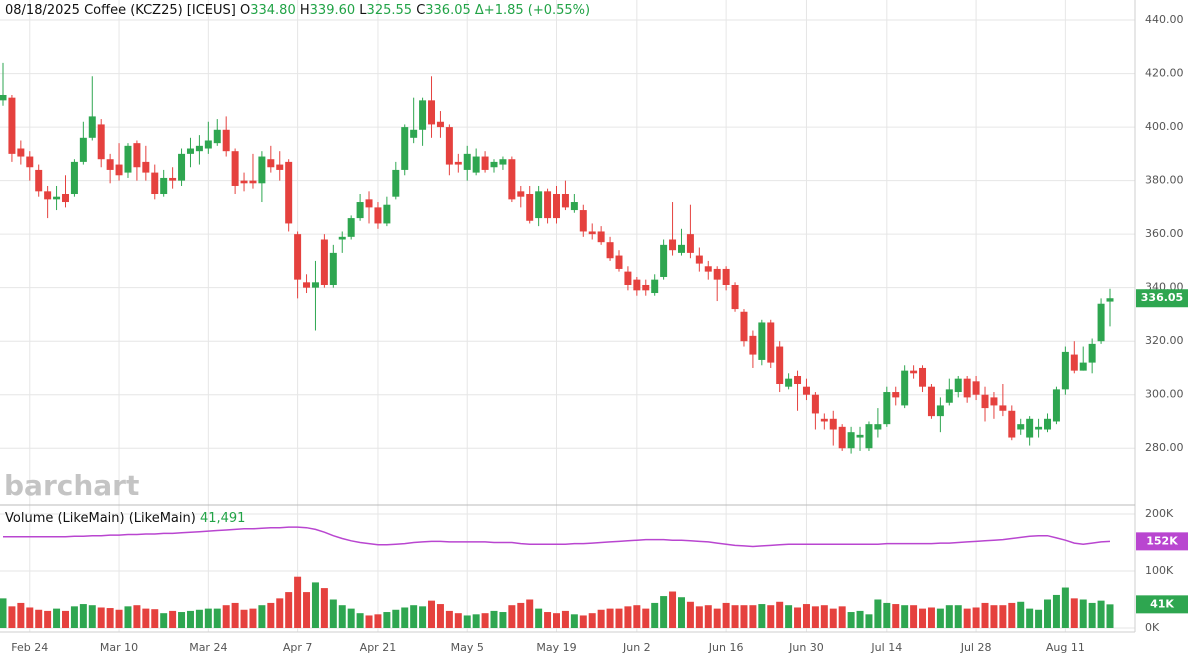  I want to click on x-tick-label: Mar 10, so click(119, 647).